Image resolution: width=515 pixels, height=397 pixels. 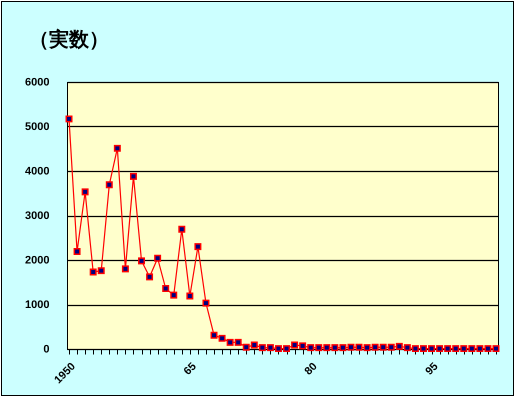 What do you see at coordinates (37, 216) in the screenshot?
I see `y-tick-label: 3000` at bounding box center [37, 216].